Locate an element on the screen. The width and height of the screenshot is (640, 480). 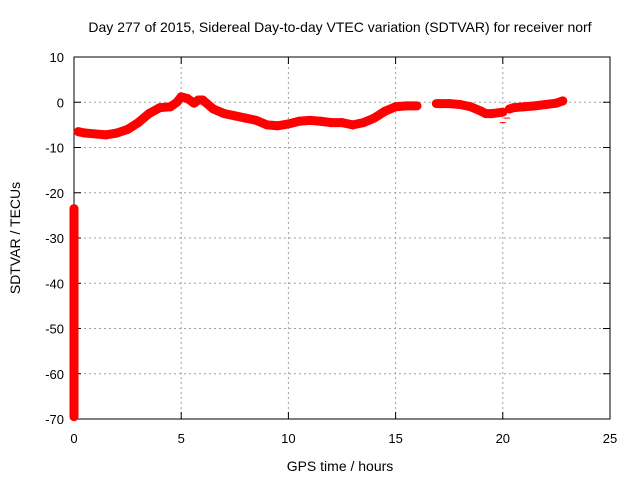
x-tick-label: 15 is located at coordinates (395, 438).